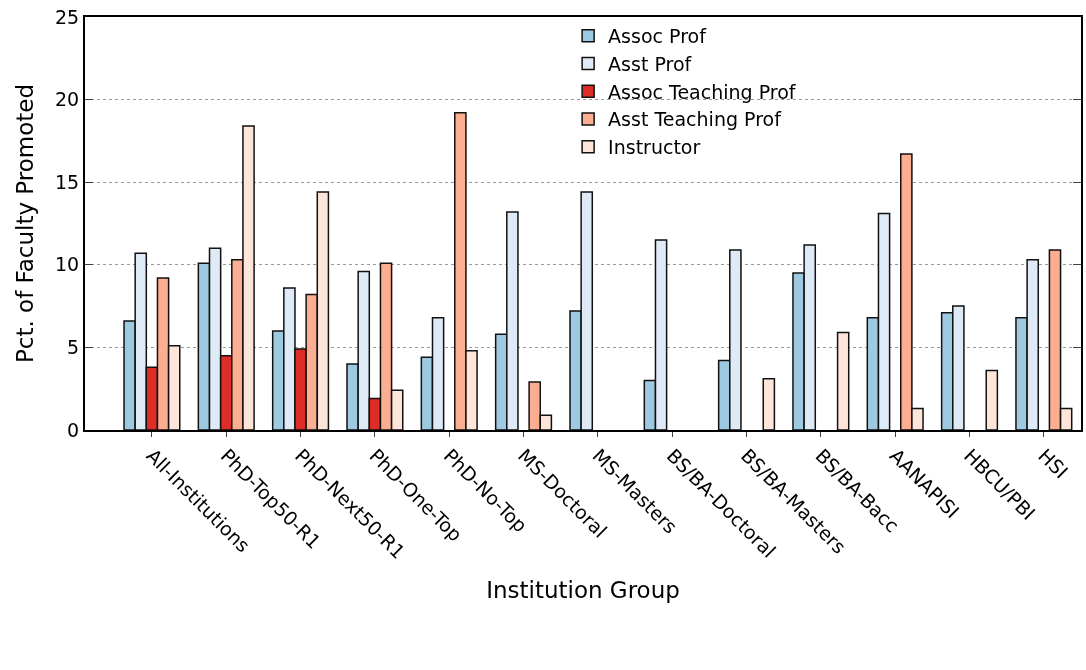 Image resolution: width=1086 pixels, height=670 pixels. Describe the element at coordinates (67, 264) in the screenshot. I see `y-tick-label: 10` at that location.